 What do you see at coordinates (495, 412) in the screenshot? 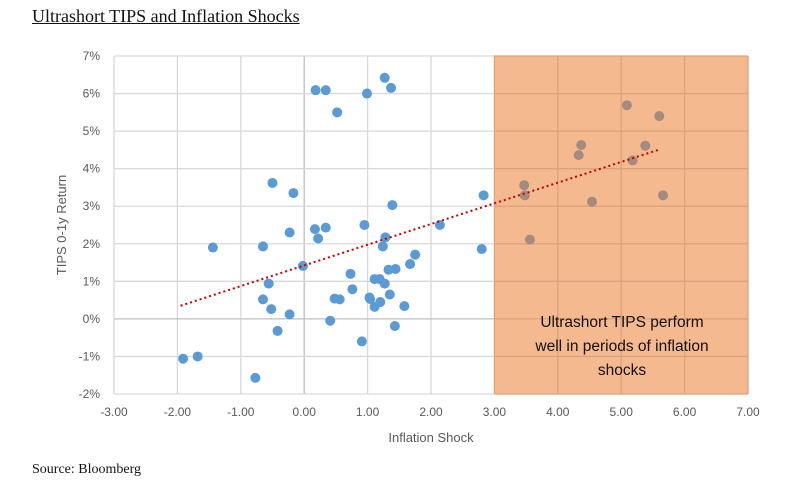
I see `x-tick-label: 3.00` at bounding box center [495, 412].